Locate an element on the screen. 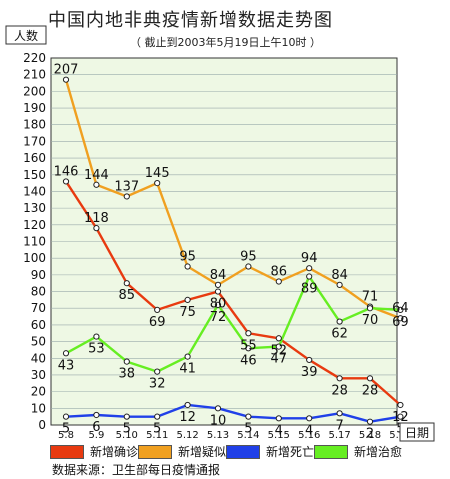  y-tick-label: 50 is located at coordinates (38, 342).